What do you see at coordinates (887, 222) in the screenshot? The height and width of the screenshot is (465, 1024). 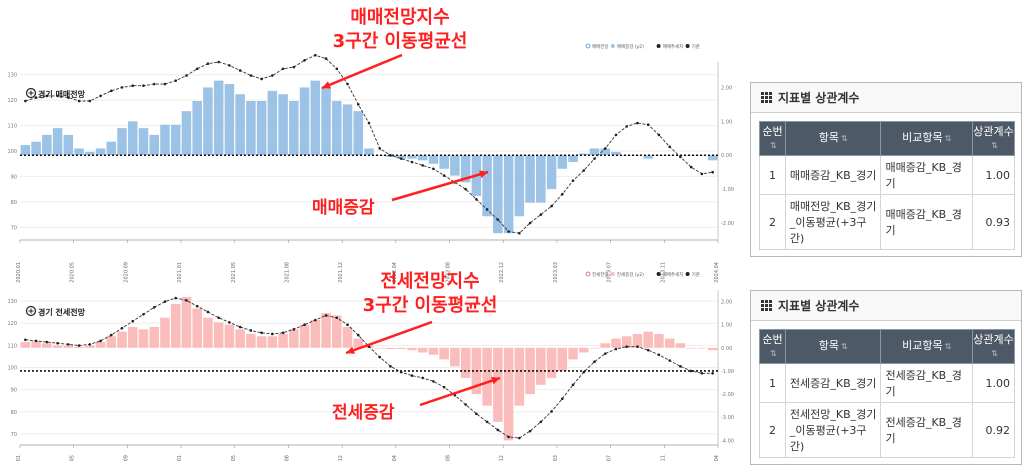 I see `table-row: 2 매매전망_KB_경기_이동평균(+3구간) 매매증감_KB_경기 0.93` at bounding box center [887, 222].